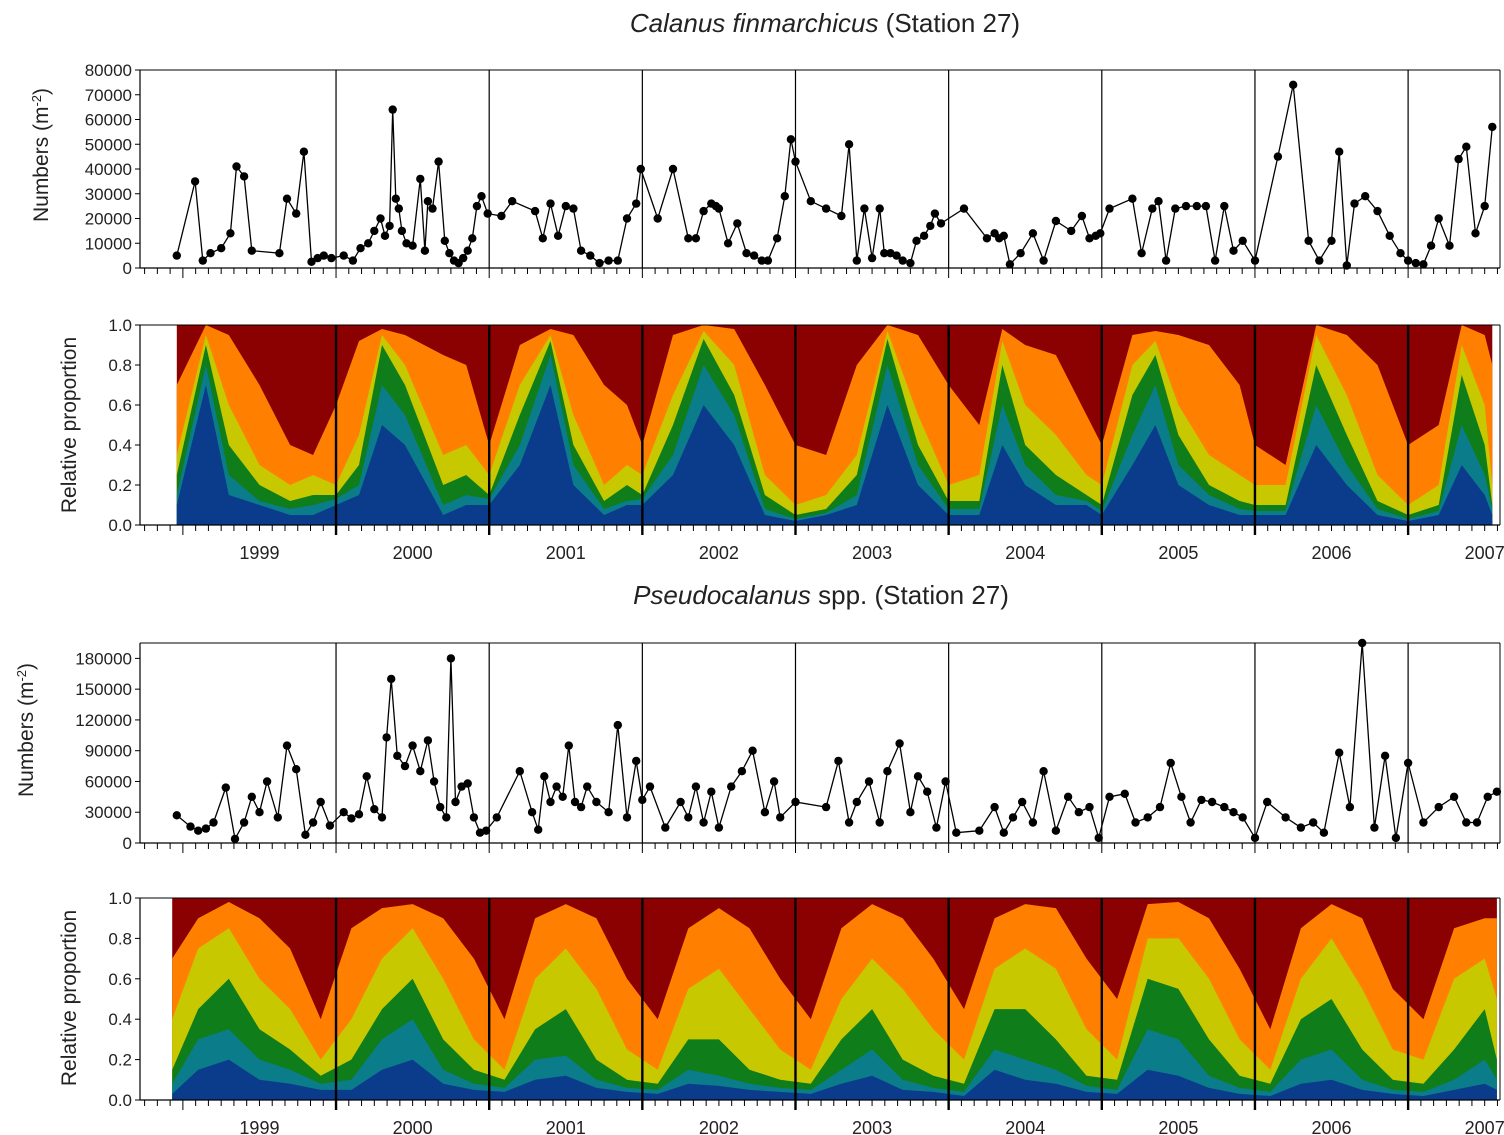  I want to click on calanus-numbers-y-tick-label: 40000, so click(108, 169).